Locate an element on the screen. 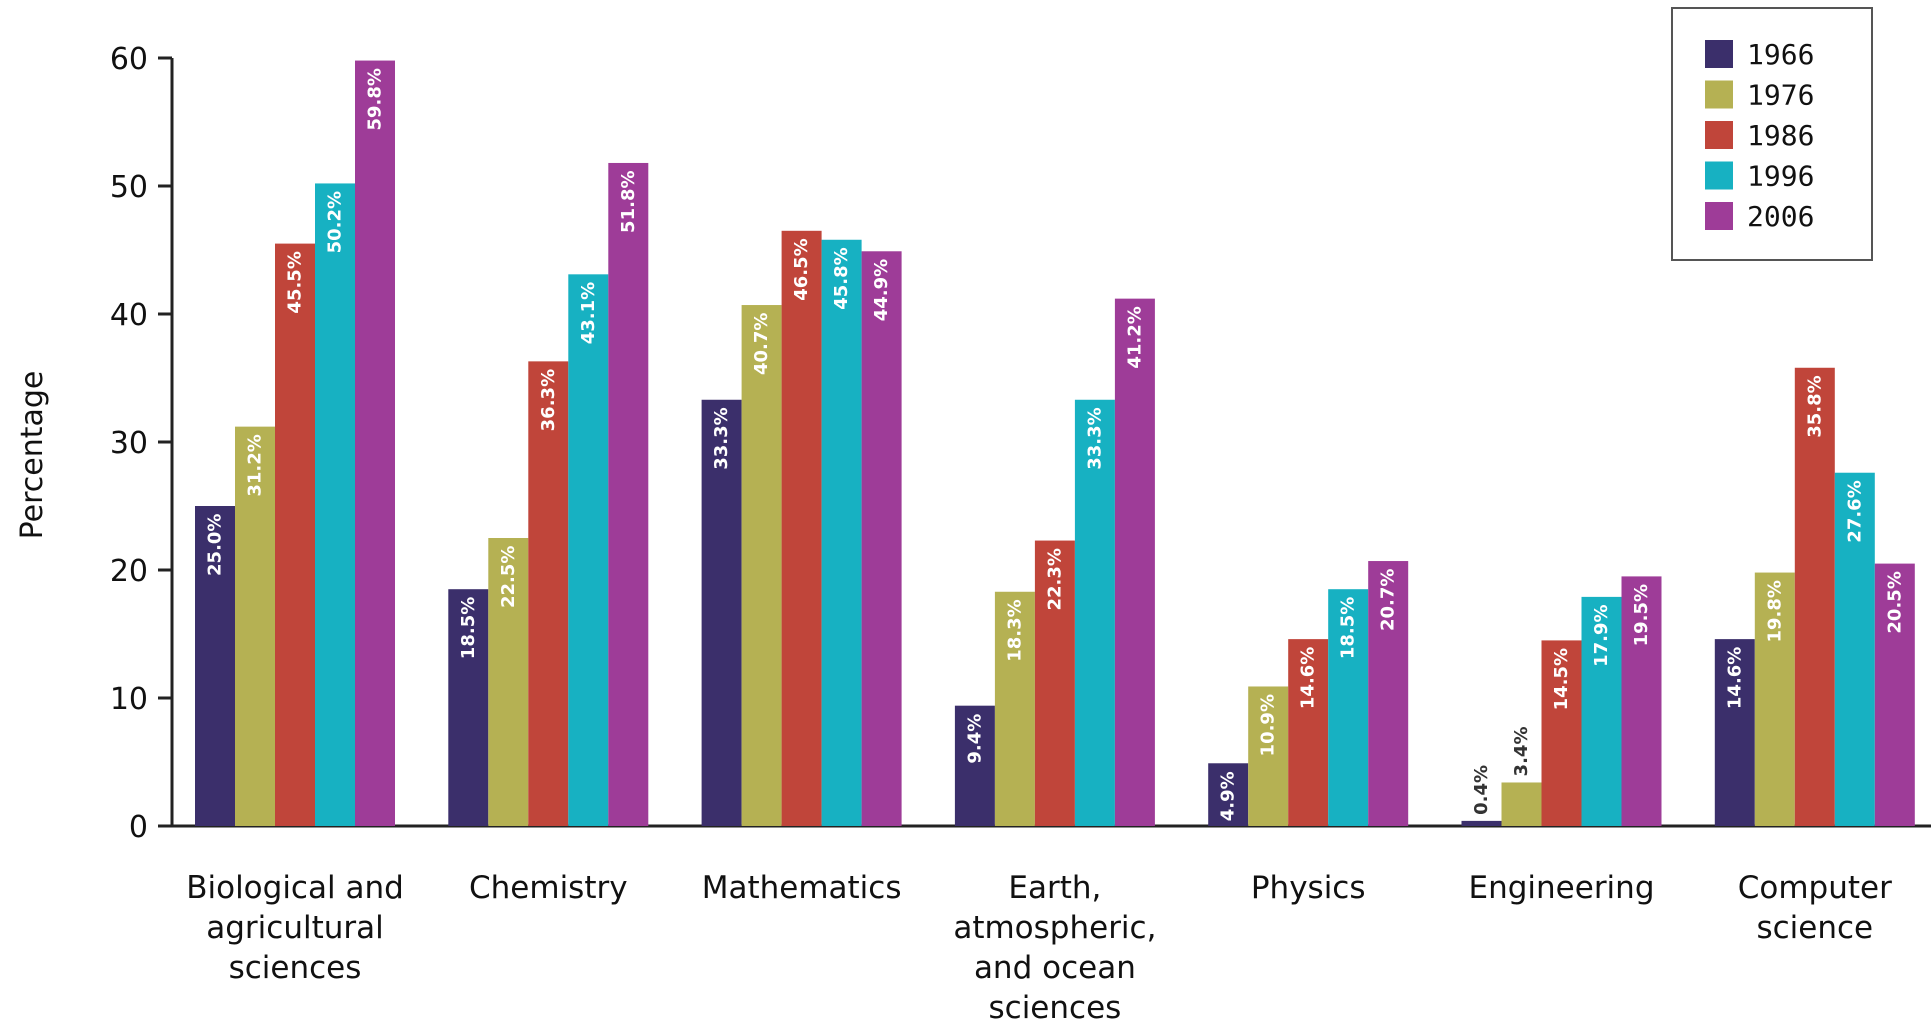  bar-data-label: 59.8% is located at coordinates (375, 99).